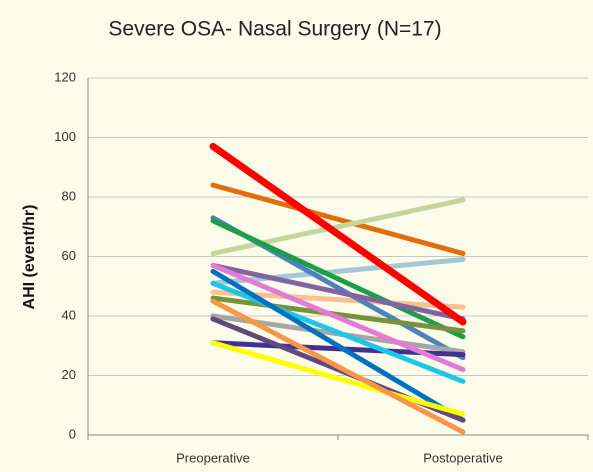 The height and width of the screenshot is (472, 593). What do you see at coordinates (72, 433) in the screenshot?
I see `y-tick-label: 0` at bounding box center [72, 433].